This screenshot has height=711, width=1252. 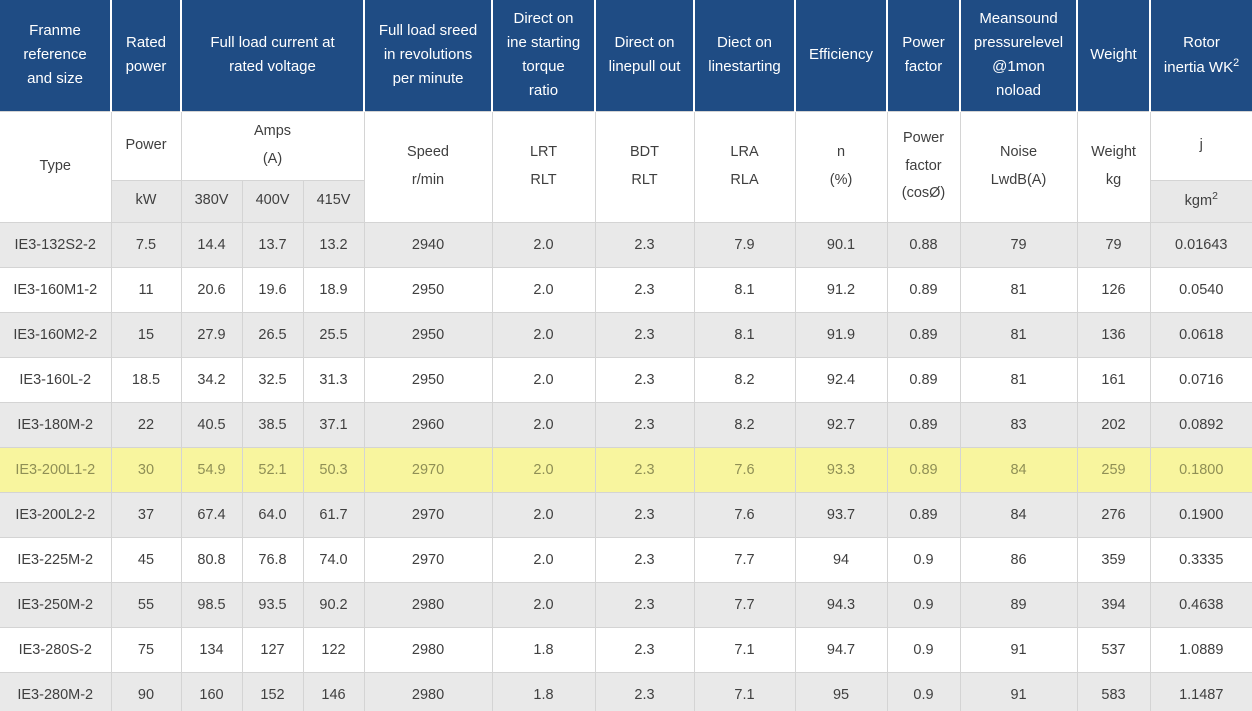 What do you see at coordinates (56, 514) in the screenshot?
I see `cell-type: IE3-200L2-2` at bounding box center [56, 514].